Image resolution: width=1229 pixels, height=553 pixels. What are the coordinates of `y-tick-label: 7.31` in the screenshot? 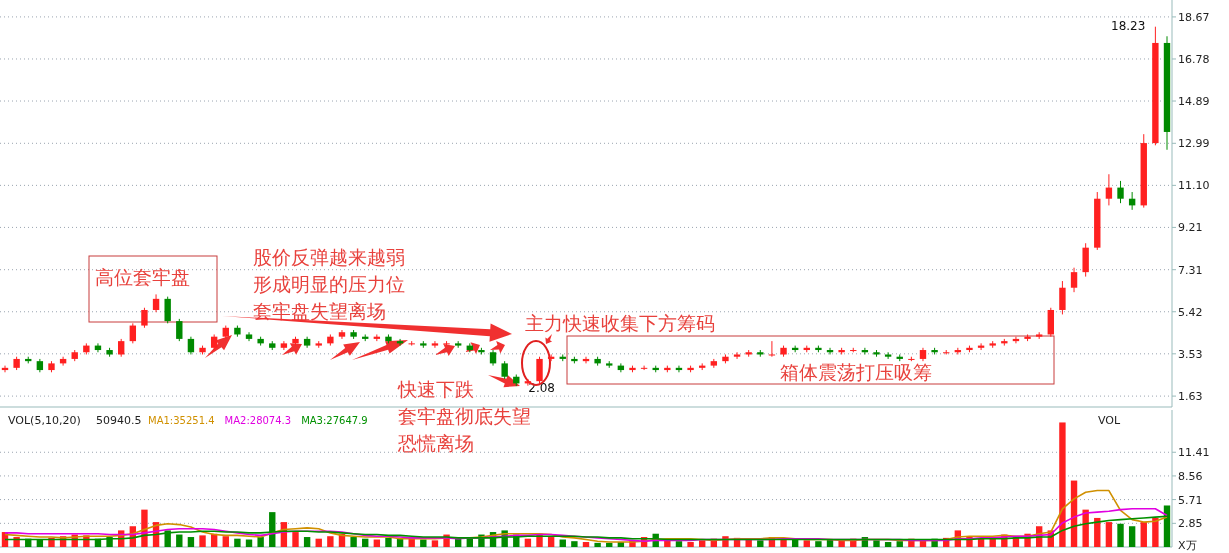 It's located at (1190, 270).